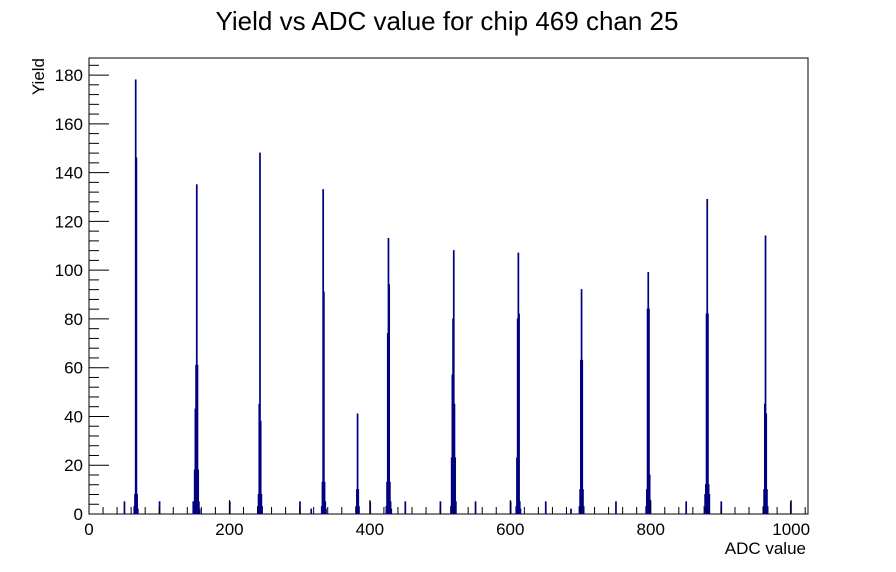  I want to click on y-tick-label: 40, so click(73, 416).